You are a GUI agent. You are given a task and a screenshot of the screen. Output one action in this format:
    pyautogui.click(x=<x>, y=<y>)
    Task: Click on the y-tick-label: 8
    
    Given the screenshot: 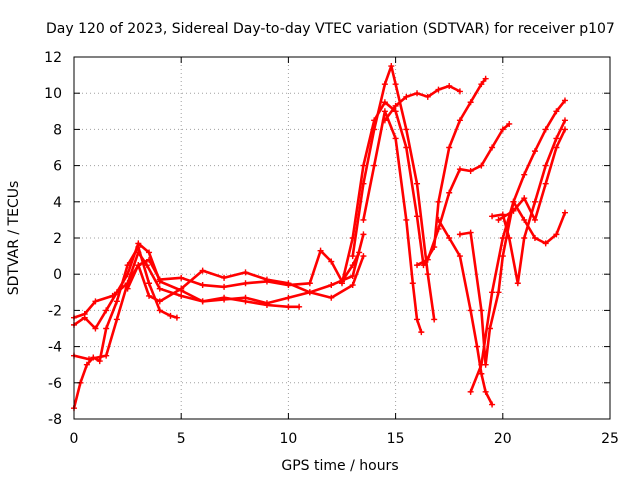 What is the action you would take?
    pyautogui.click(x=57, y=130)
    